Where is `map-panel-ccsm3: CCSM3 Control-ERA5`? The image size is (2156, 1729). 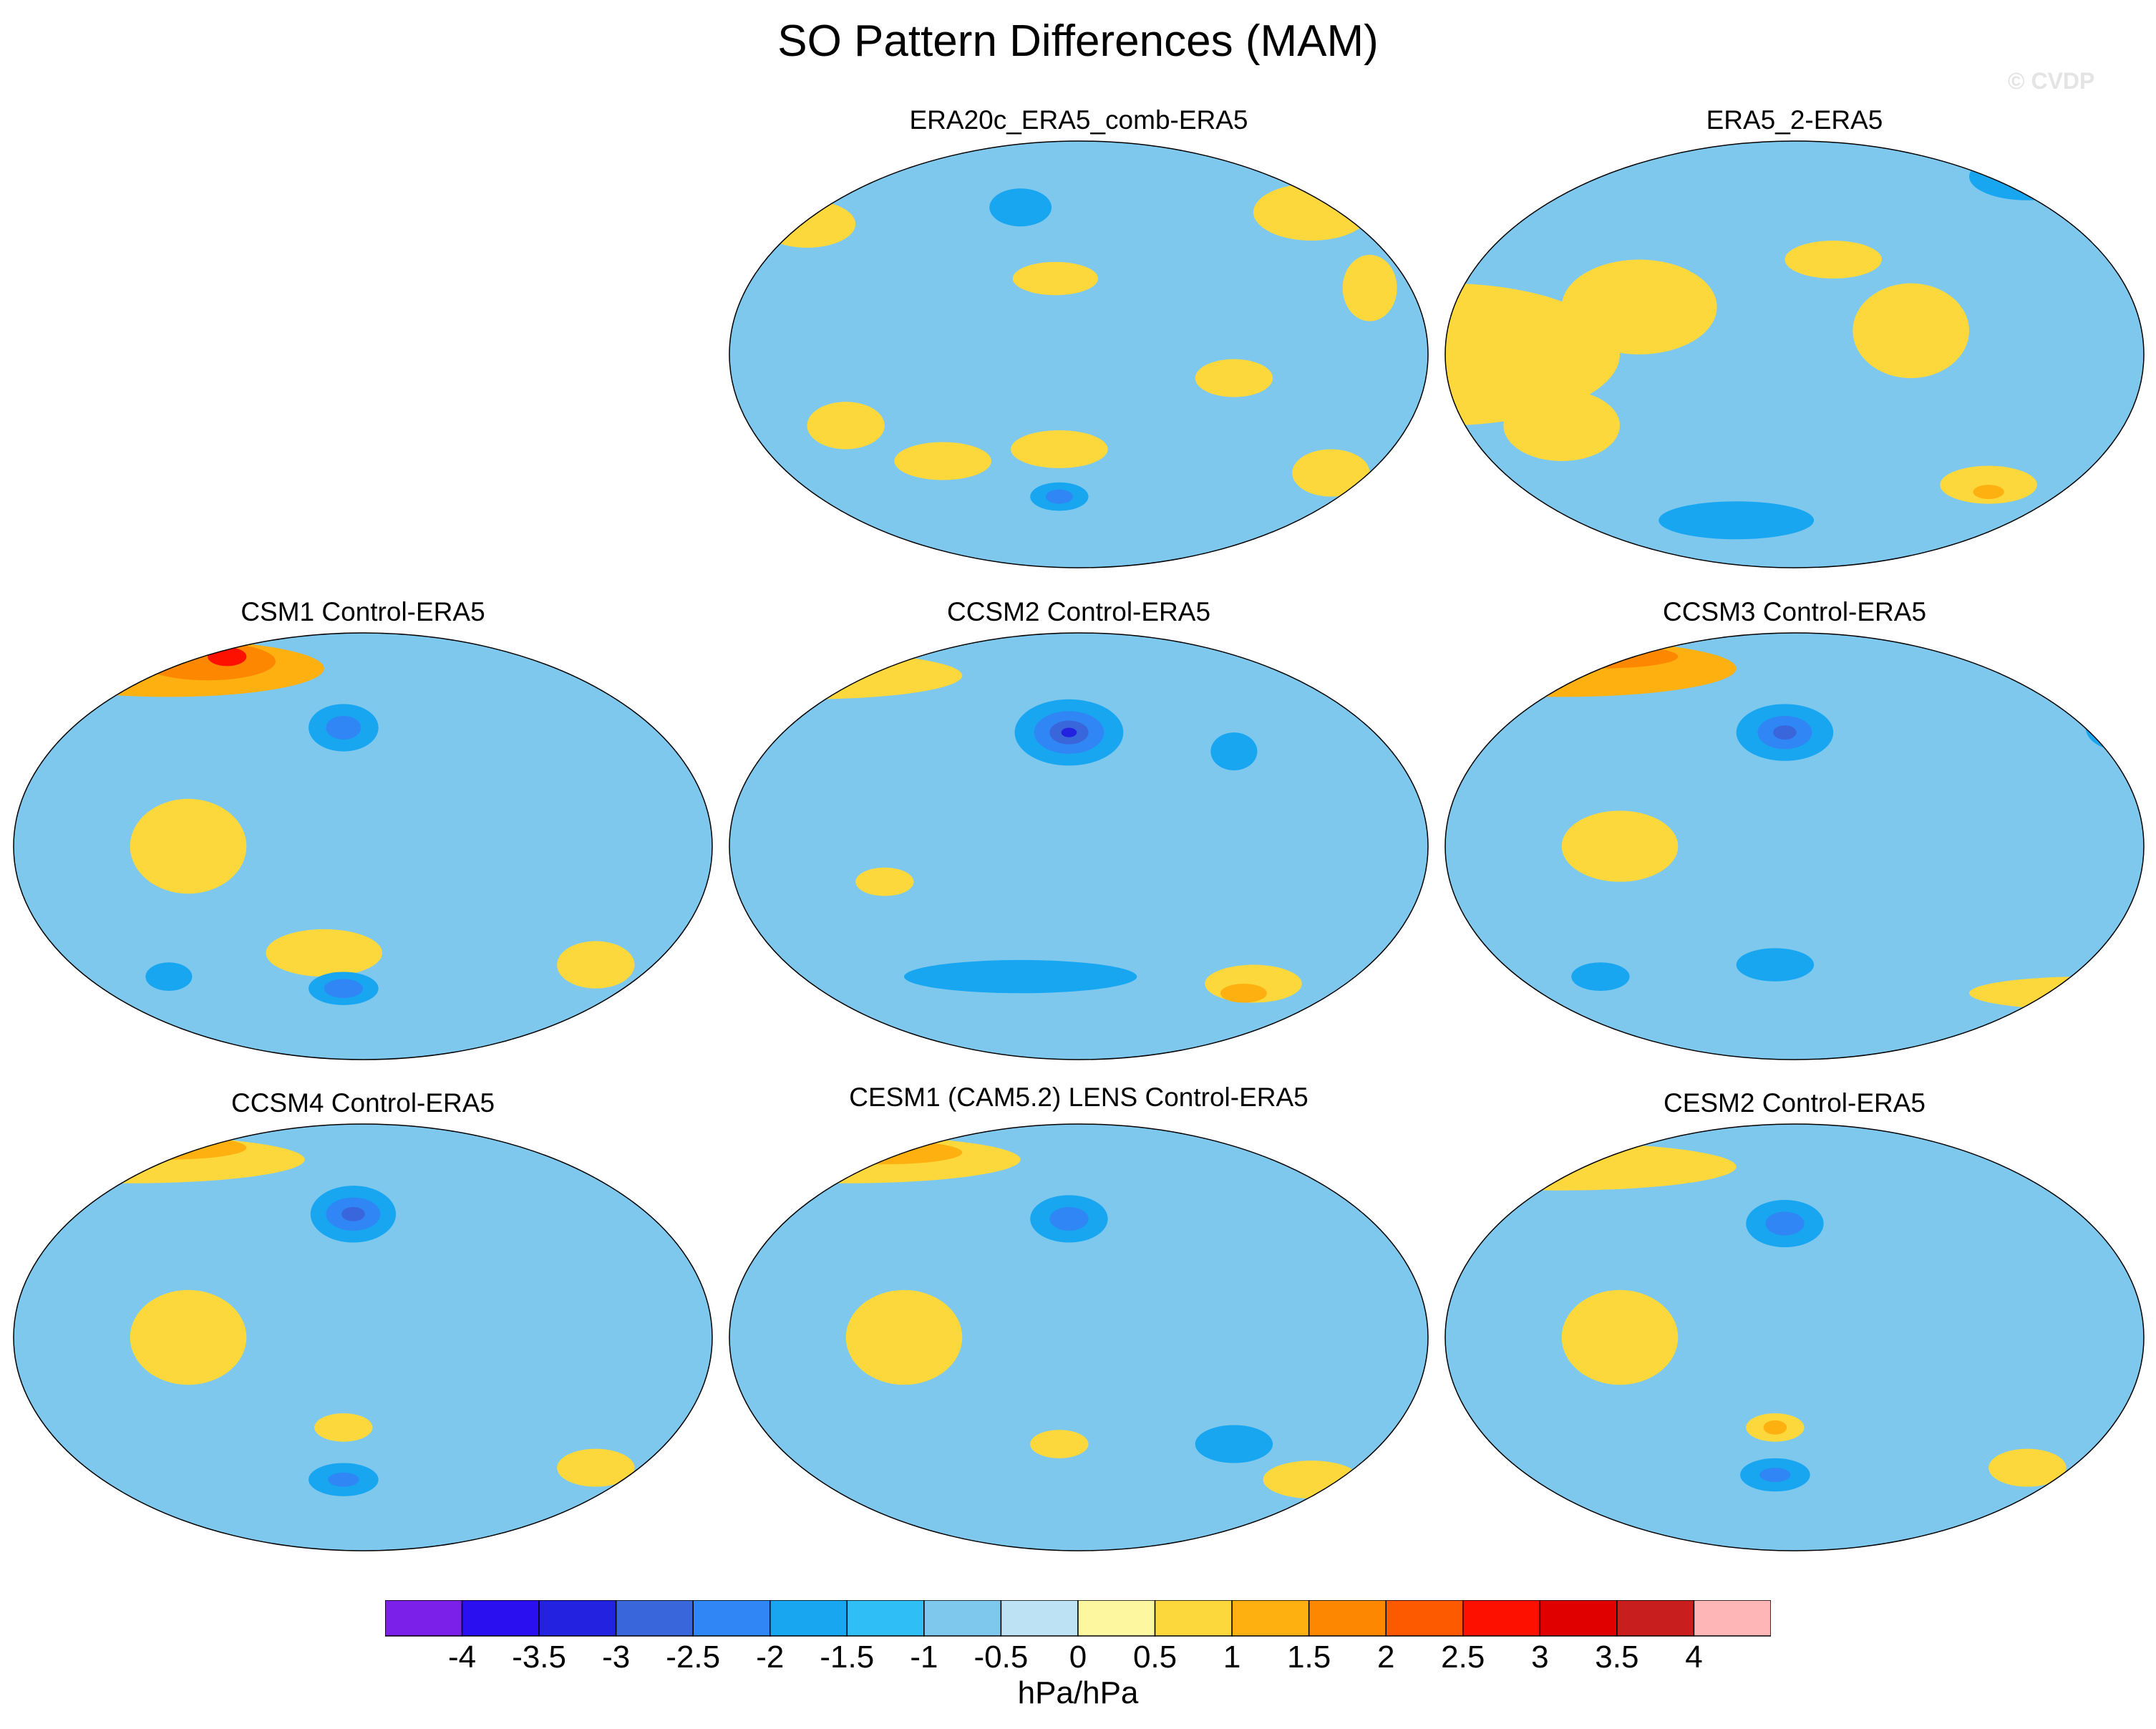 map-panel-ccsm3: CCSM3 Control-ERA5 is located at coordinates (1794, 829).